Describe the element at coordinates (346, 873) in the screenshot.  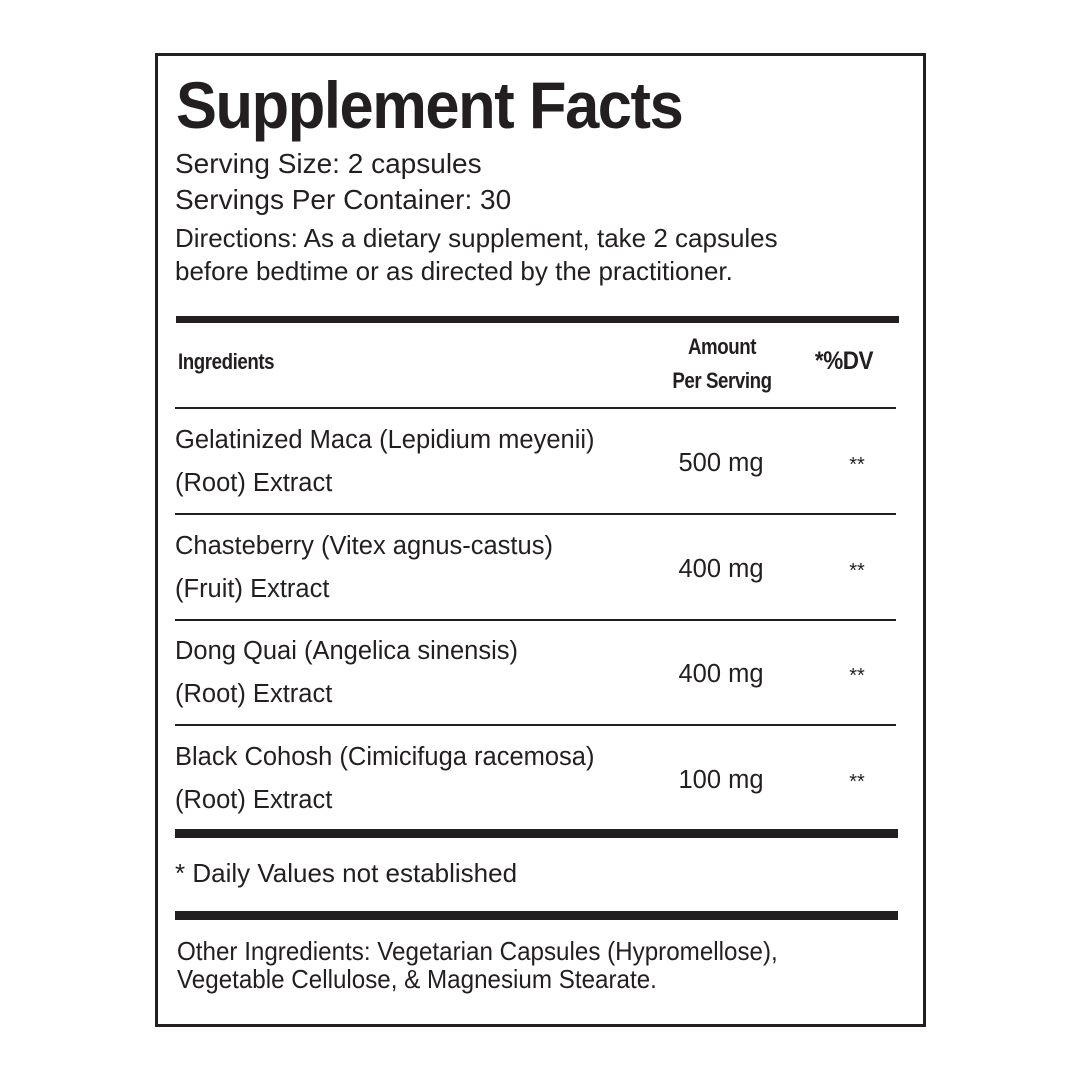
I see `footnote: * Daily Values not established` at that location.